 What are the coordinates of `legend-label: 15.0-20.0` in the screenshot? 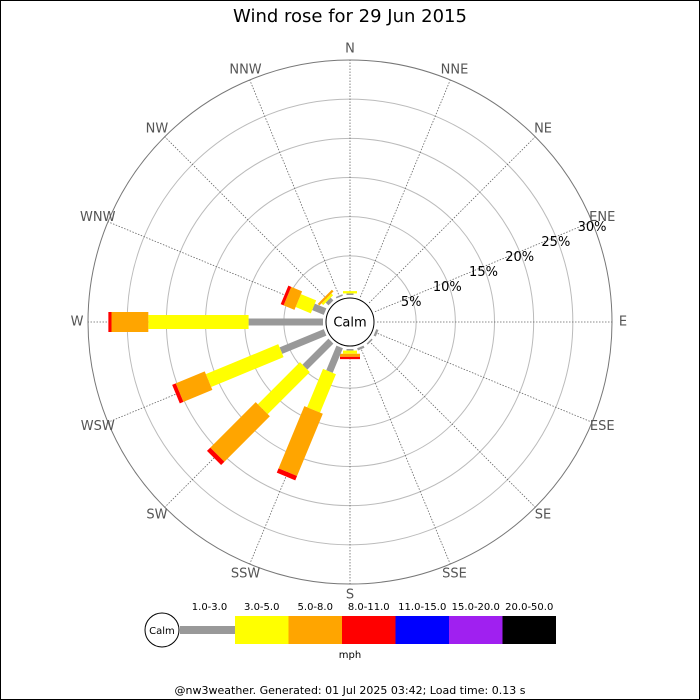 It's located at (476, 607).